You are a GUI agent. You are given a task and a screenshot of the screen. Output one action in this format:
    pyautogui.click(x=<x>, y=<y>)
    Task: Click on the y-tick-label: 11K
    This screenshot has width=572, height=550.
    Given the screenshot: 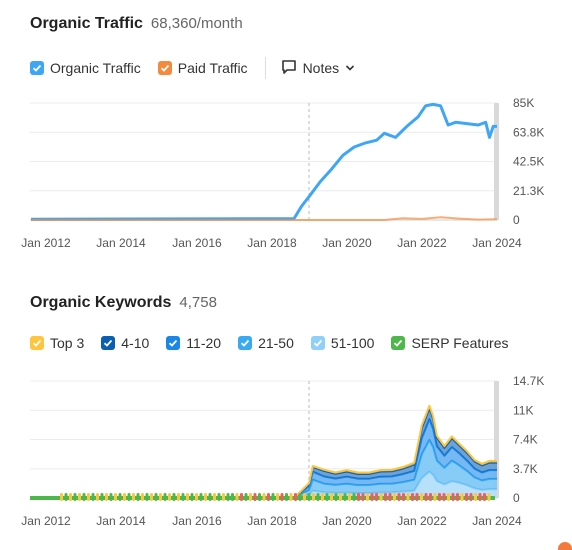 What is the action you would take?
    pyautogui.click(x=523, y=410)
    